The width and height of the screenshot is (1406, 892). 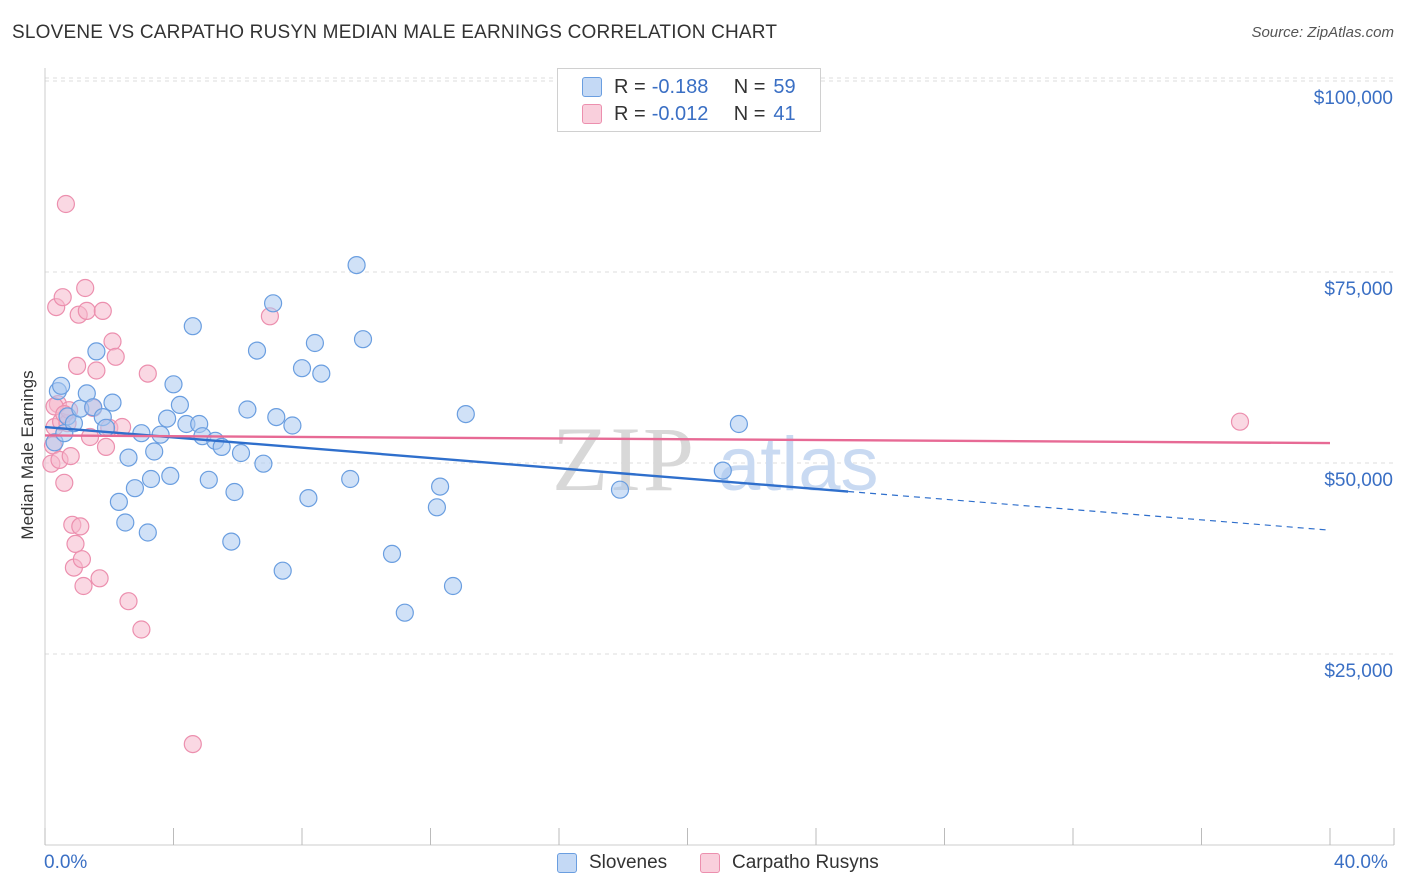 I want to click on series-legend: Slovenes Carpatho Rusyns, so click(x=703, y=865).